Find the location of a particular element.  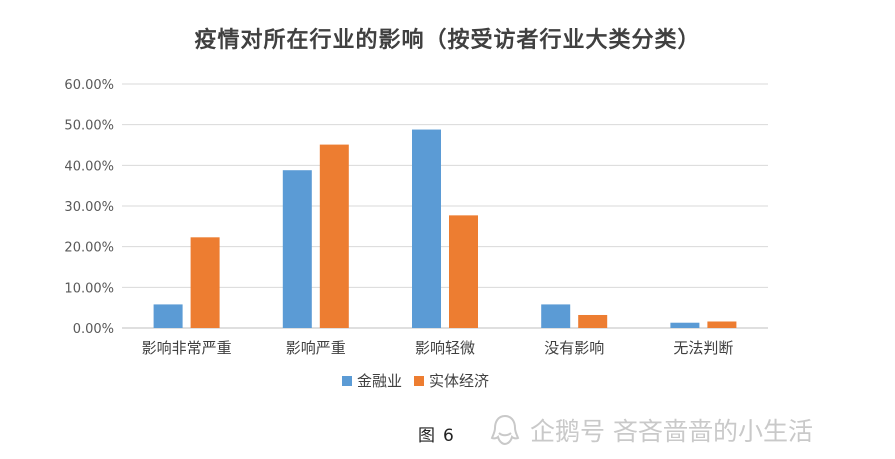

caption-label: 图 is located at coordinates (426, 436).